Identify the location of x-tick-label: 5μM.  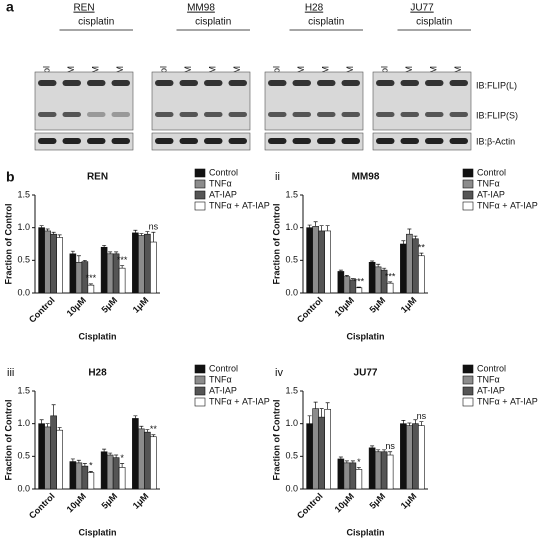
(109, 305).